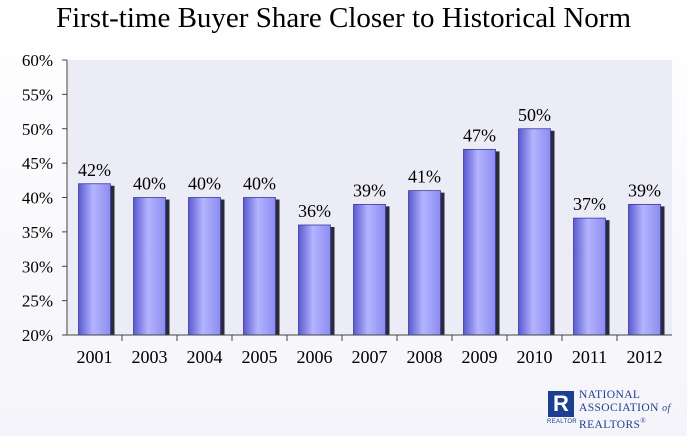  I want to click on x-tick-label-2005: 2005, so click(260, 357).